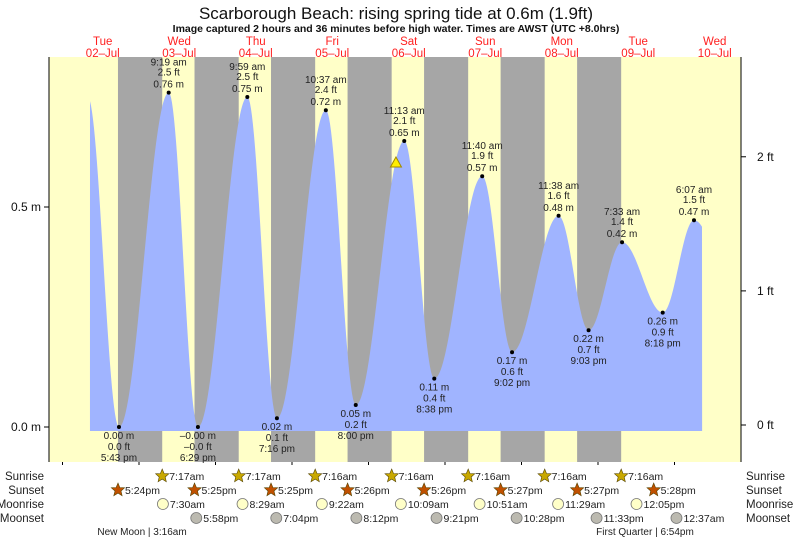 This screenshot has width=793, height=539. Describe the element at coordinates (434, 388) in the screenshot. I see `low-tide-label: 0.11 m` at that location.